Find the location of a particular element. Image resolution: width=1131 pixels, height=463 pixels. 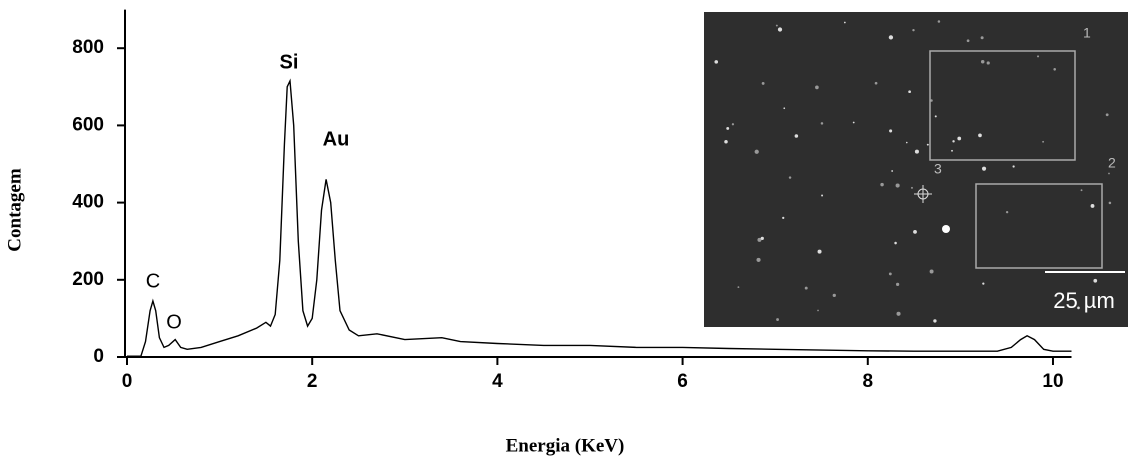

x-tick-label: 2 is located at coordinates (312, 381).